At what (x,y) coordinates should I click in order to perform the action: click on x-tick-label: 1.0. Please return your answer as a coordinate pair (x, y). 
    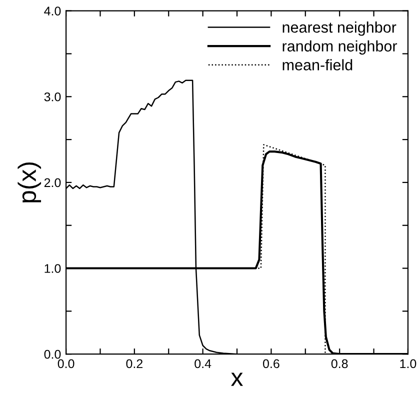
    Looking at the image, I should click on (408, 363).